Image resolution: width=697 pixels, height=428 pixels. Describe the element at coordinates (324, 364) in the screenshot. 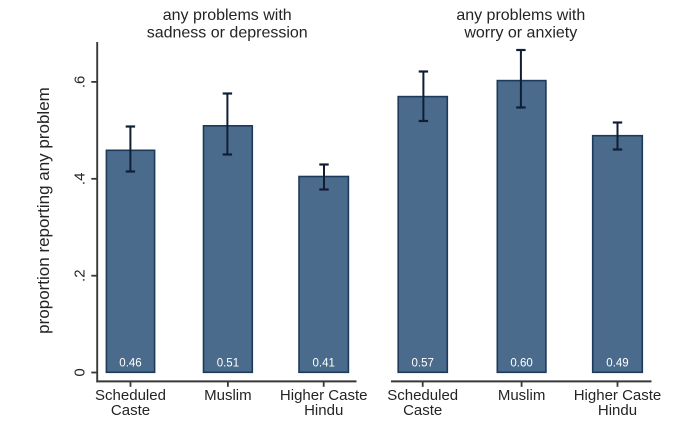

I see `svg-text: 0.41` at that location.